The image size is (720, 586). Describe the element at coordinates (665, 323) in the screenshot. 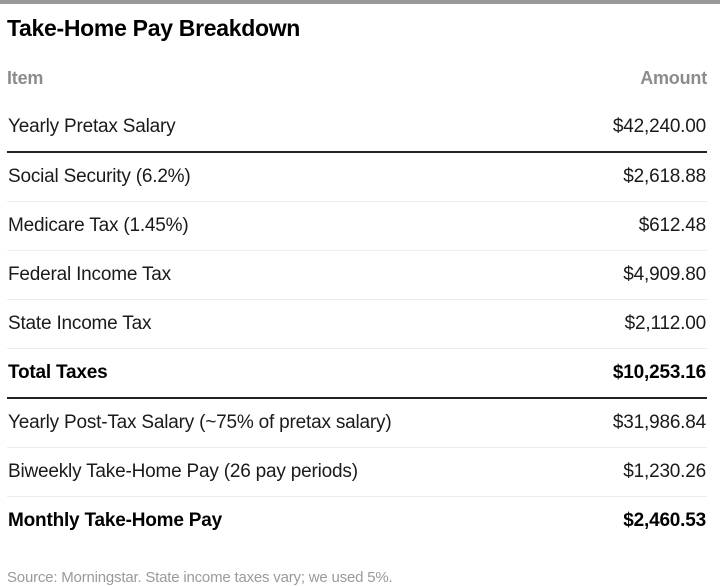

I see `amount-cell: $2,112.00` at that location.